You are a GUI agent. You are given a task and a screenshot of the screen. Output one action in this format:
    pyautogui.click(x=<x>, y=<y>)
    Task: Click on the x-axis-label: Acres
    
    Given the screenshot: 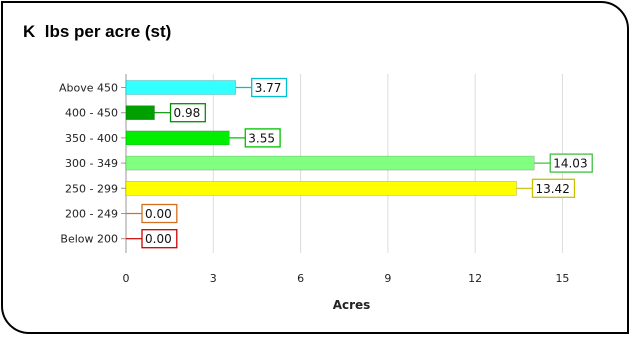 What is the action you would take?
    pyautogui.click(x=352, y=305)
    